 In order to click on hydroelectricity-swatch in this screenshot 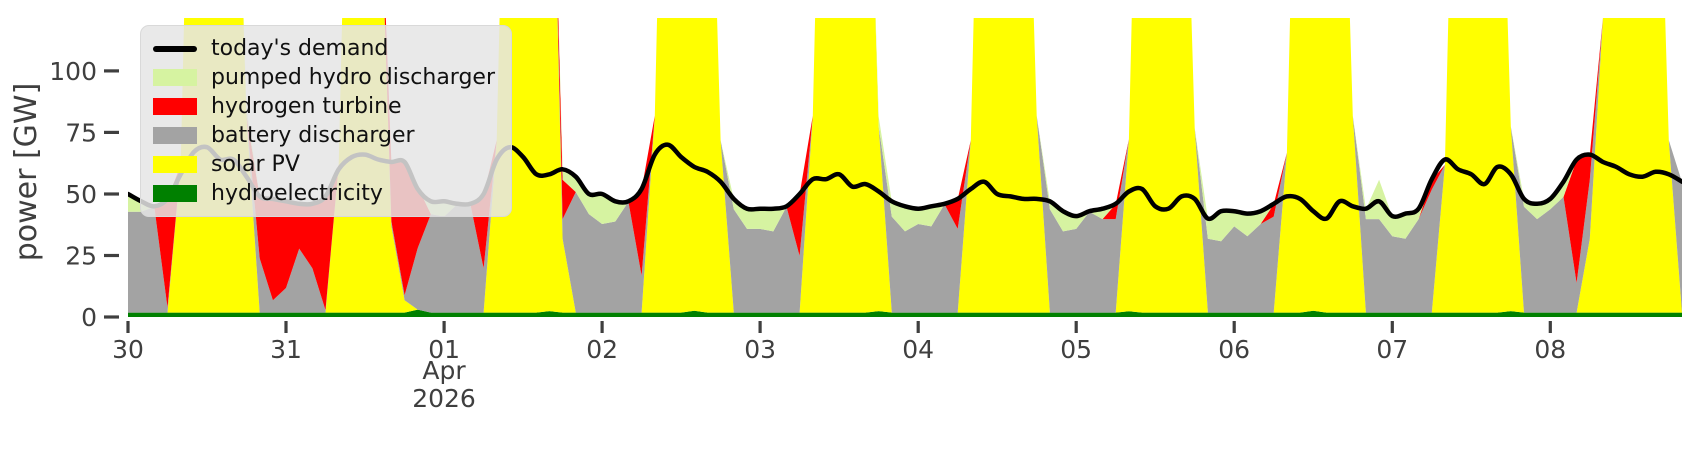, I will do `click(175, 193)`.